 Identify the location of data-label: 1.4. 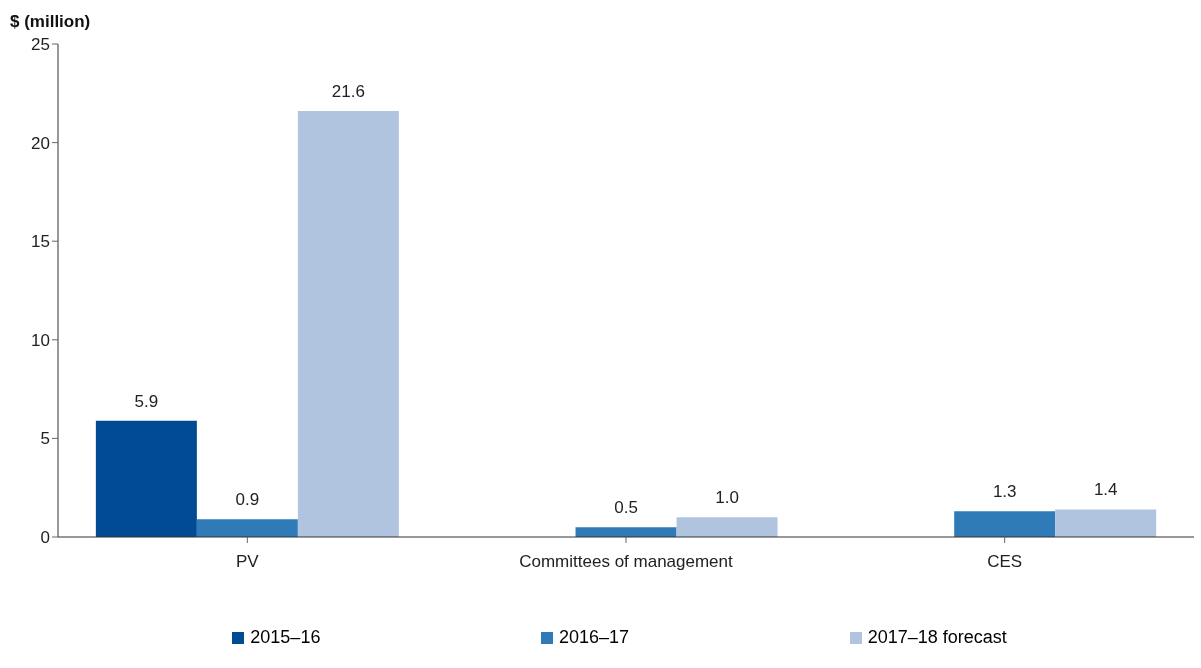
(1105, 490).